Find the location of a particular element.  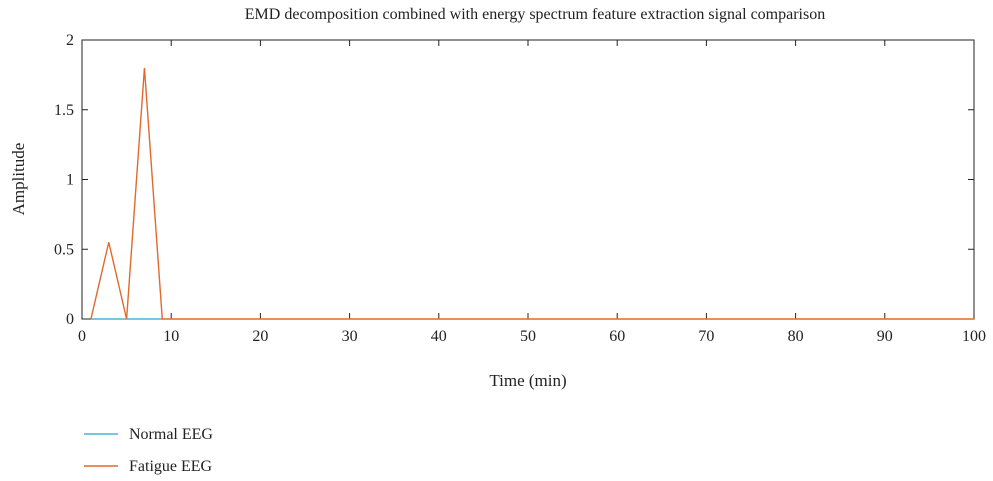

x-tick-label: 90 is located at coordinates (885, 336).